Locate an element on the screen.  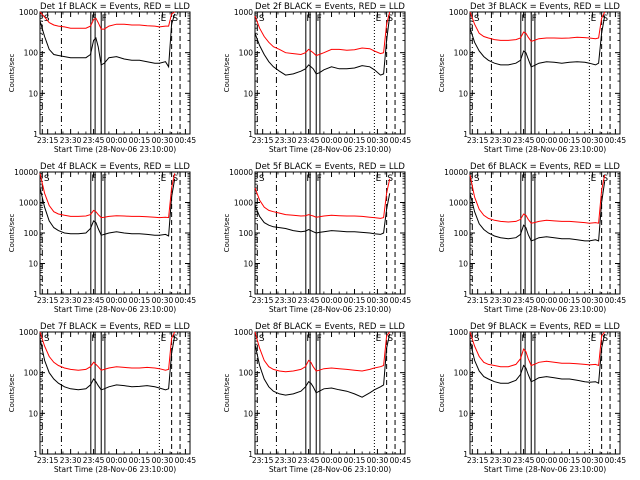
panel-title: Det 5f BLACK = Events, RED = LLD is located at coordinates (330, 167).